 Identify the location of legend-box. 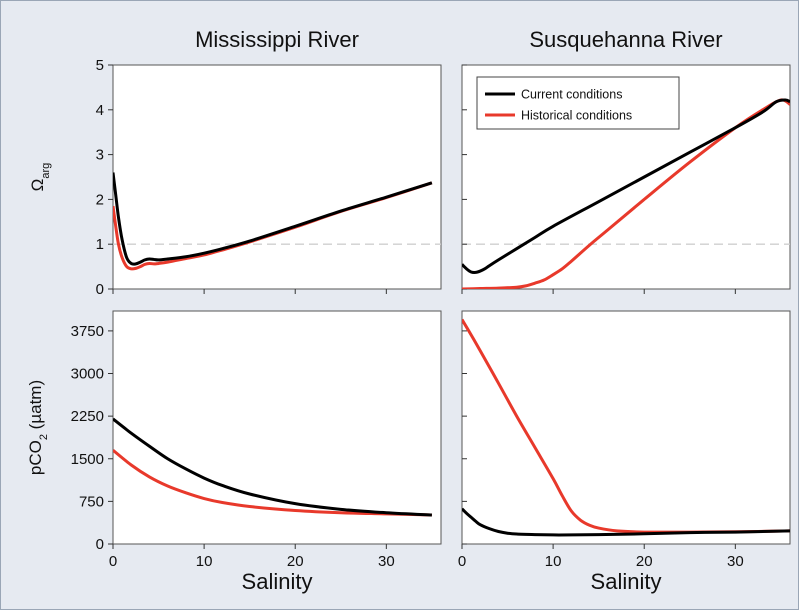
(578, 103).